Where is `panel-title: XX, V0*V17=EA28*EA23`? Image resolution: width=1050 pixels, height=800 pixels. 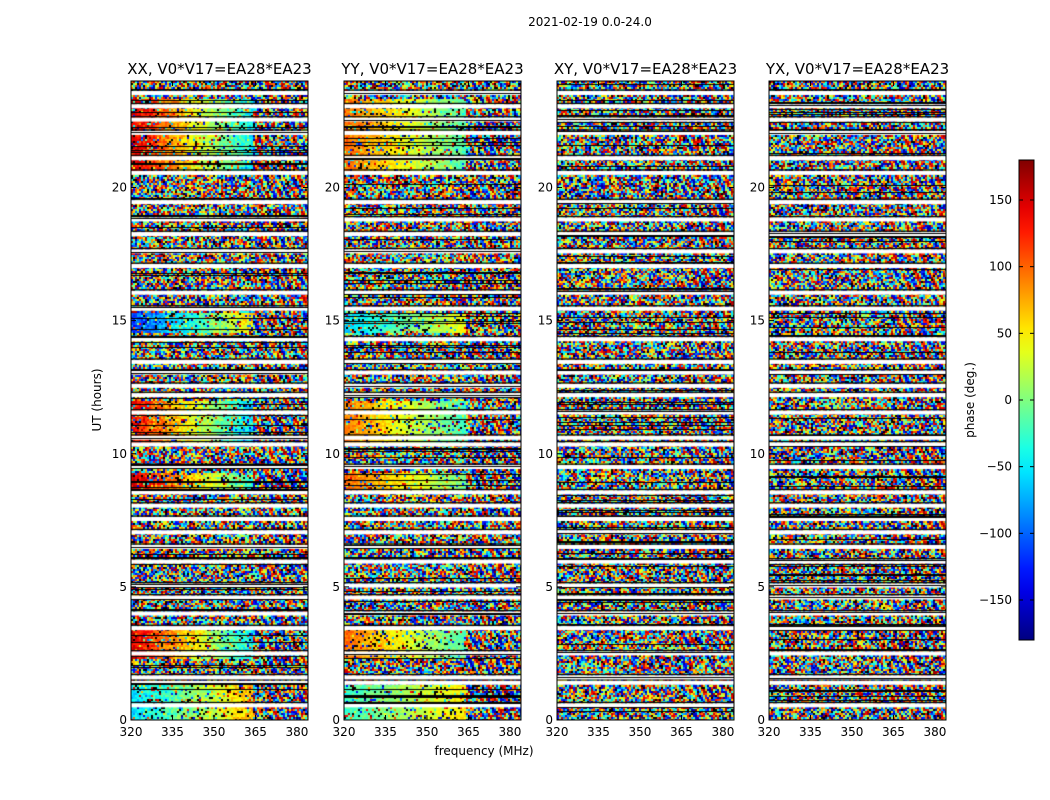
panel-title: XX, V0*V17=EA28*EA23 is located at coordinates (219, 69).